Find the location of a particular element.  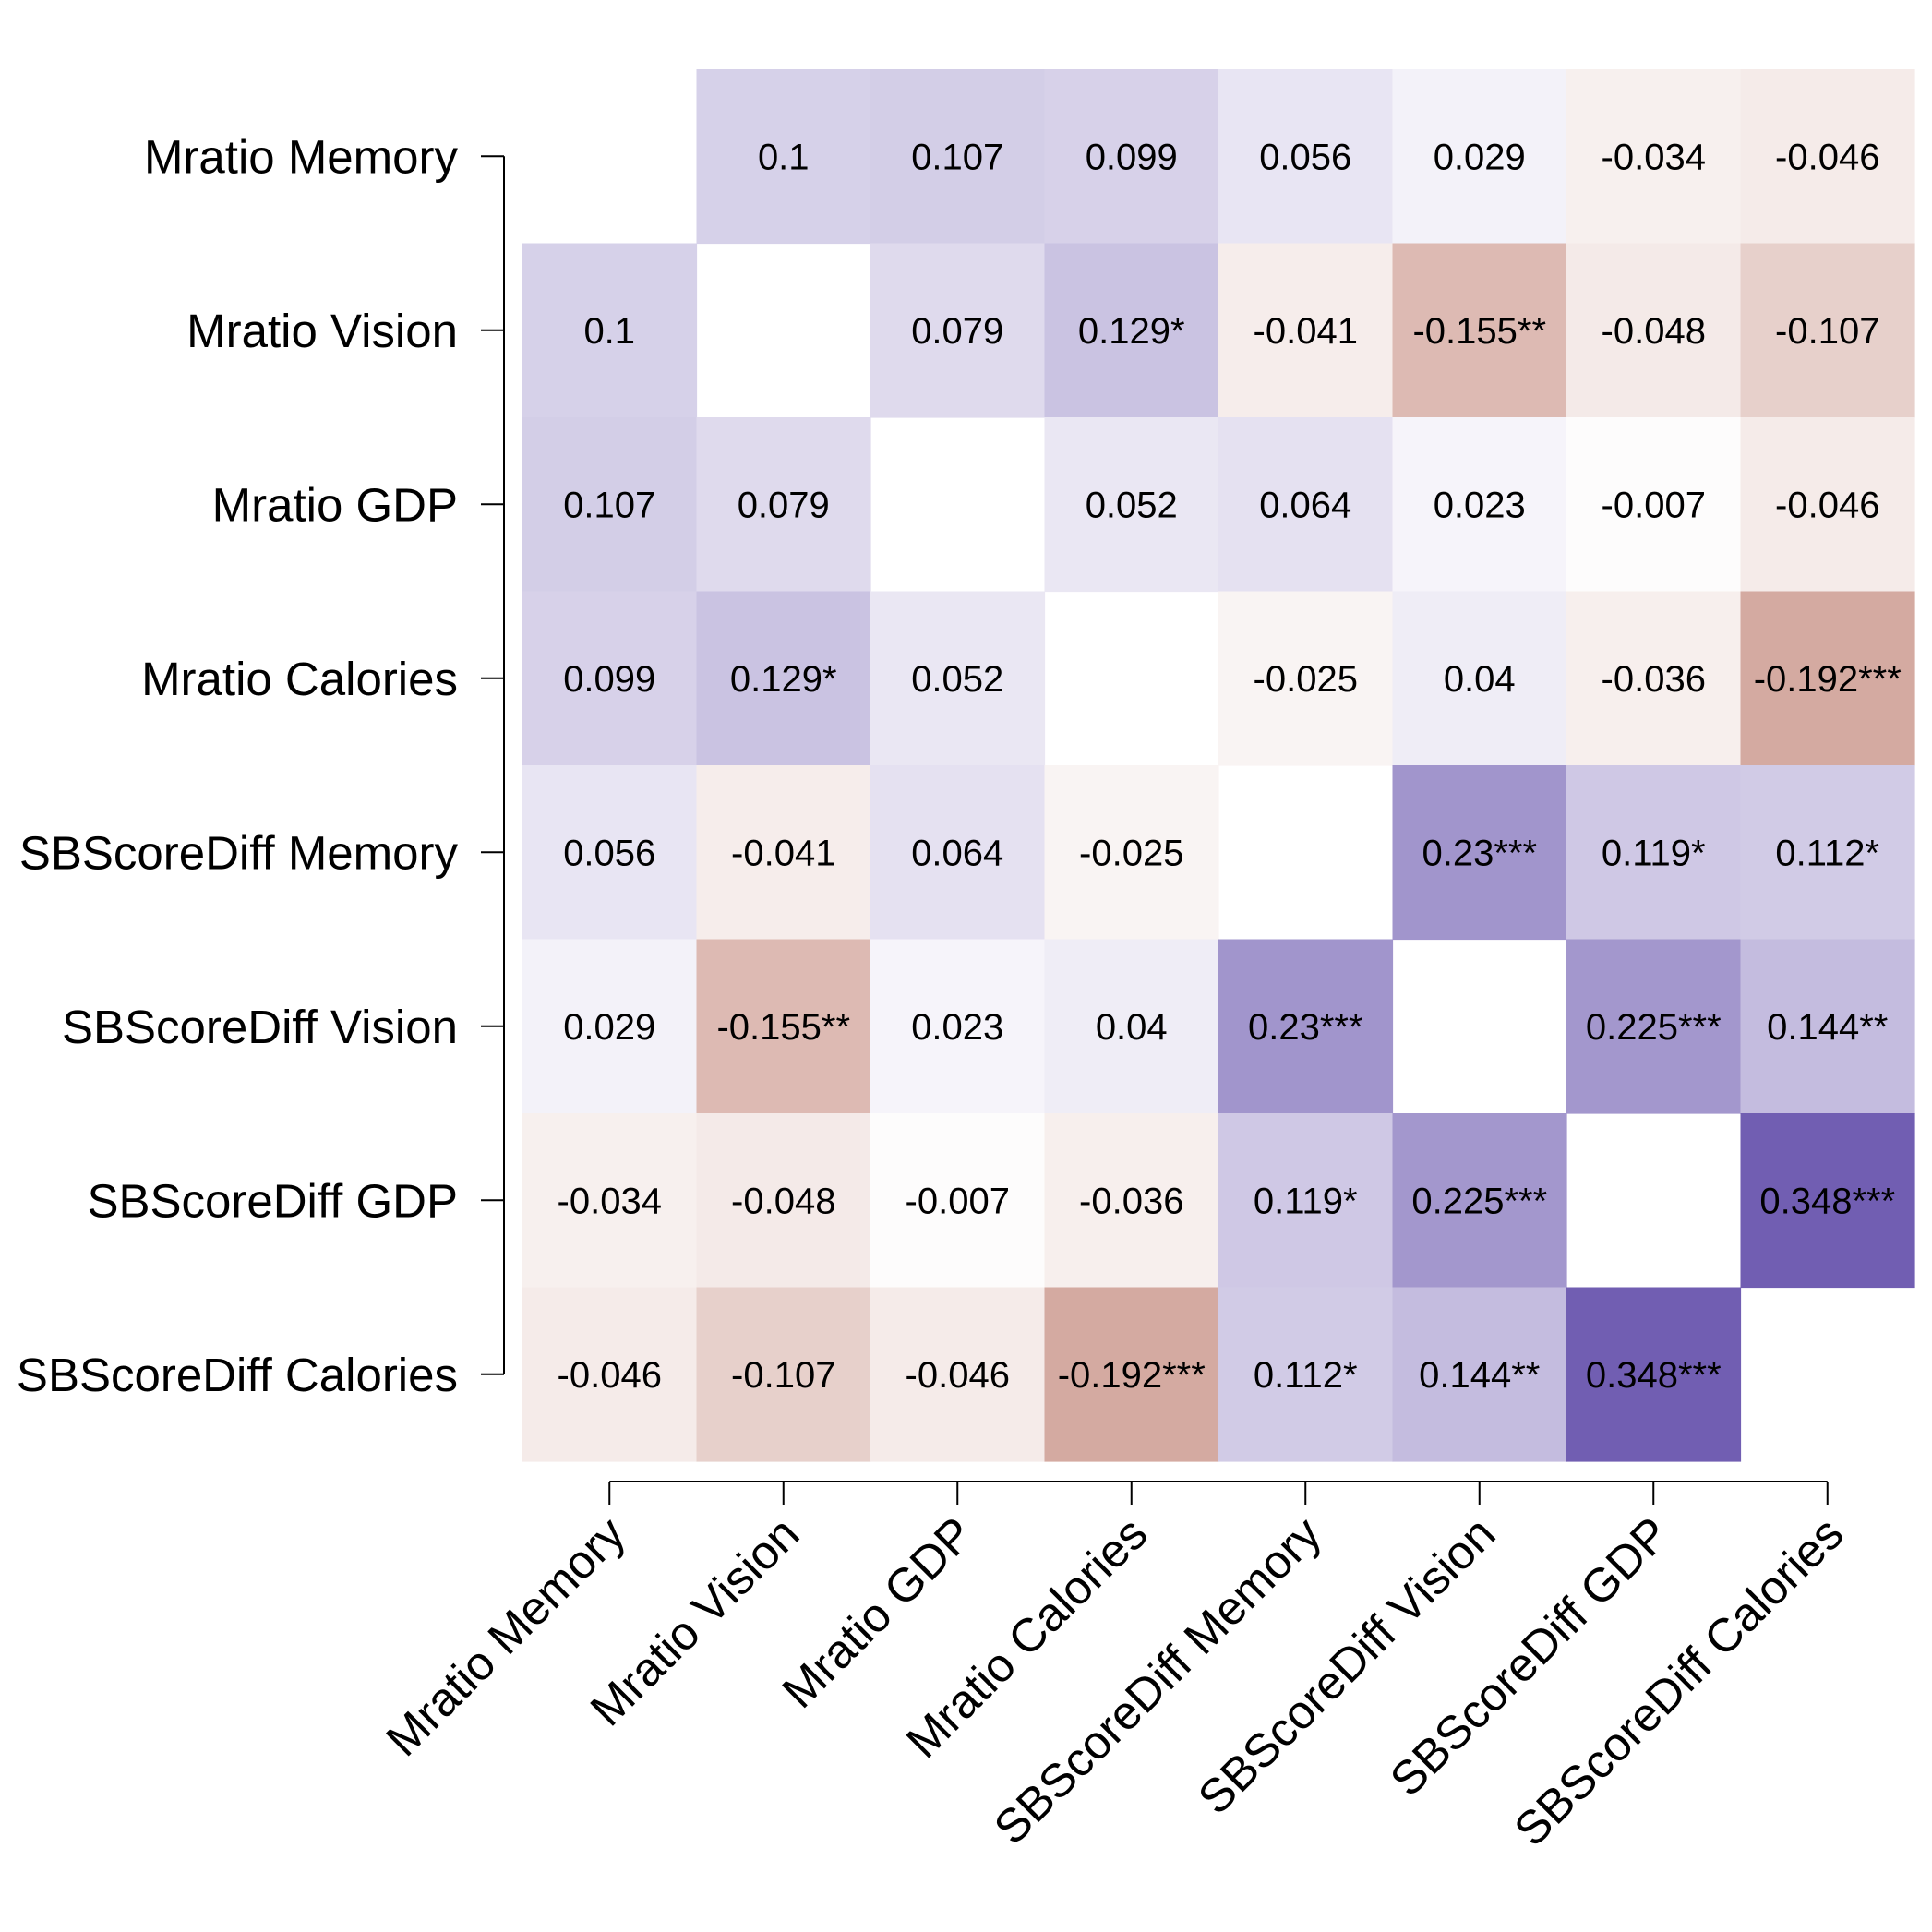

heatmap-cell-r4-c7 is located at coordinates (1827, 853).